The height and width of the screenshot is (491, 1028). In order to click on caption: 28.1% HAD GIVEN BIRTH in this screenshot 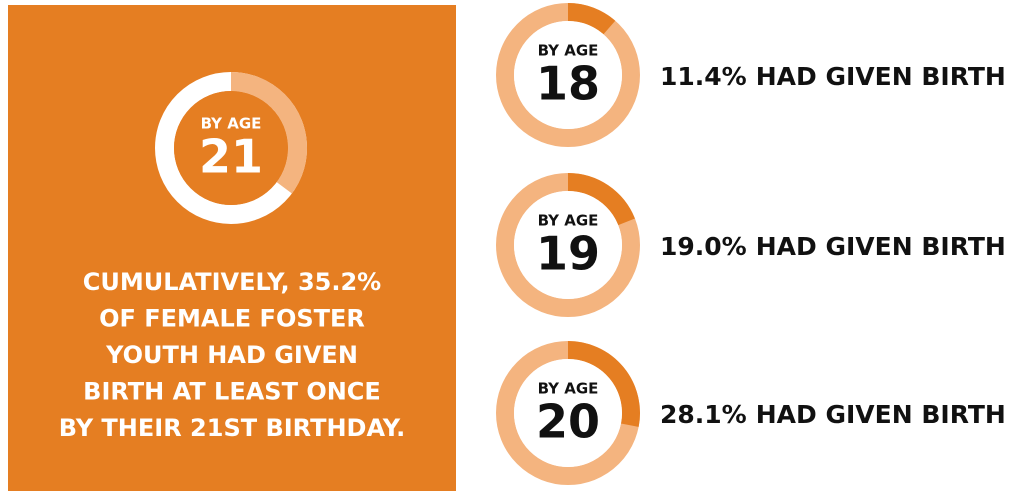, I will do `click(833, 414)`.